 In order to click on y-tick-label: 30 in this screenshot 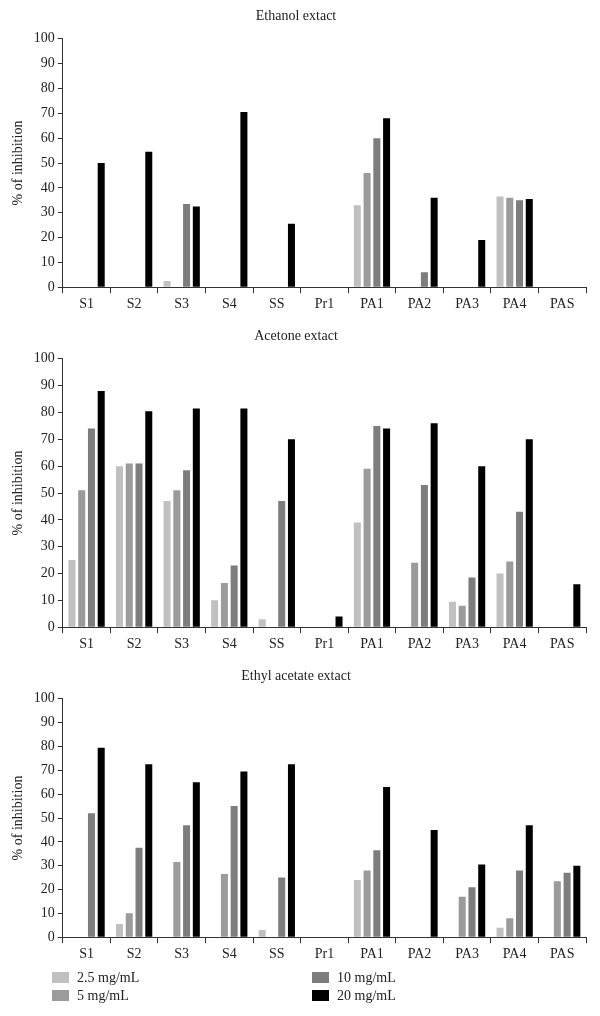, I will do `click(47, 212)`.